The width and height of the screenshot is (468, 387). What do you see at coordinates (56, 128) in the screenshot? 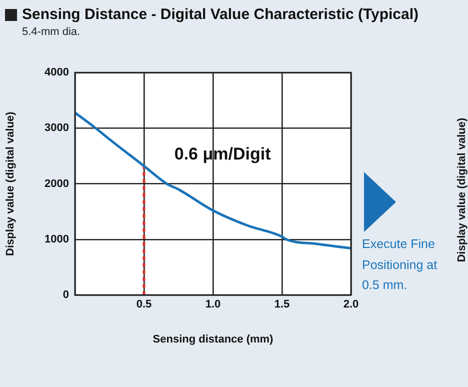
I see `y-tick-label: 3000` at bounding box center [56, 128].